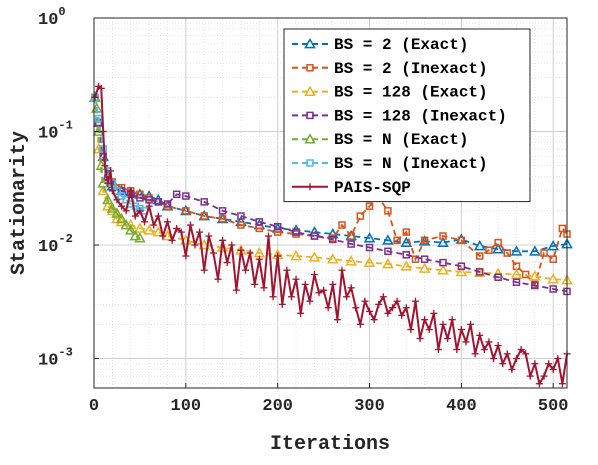  I want to click on legend-label: BS = 128 (Exact), so click(411, 93).